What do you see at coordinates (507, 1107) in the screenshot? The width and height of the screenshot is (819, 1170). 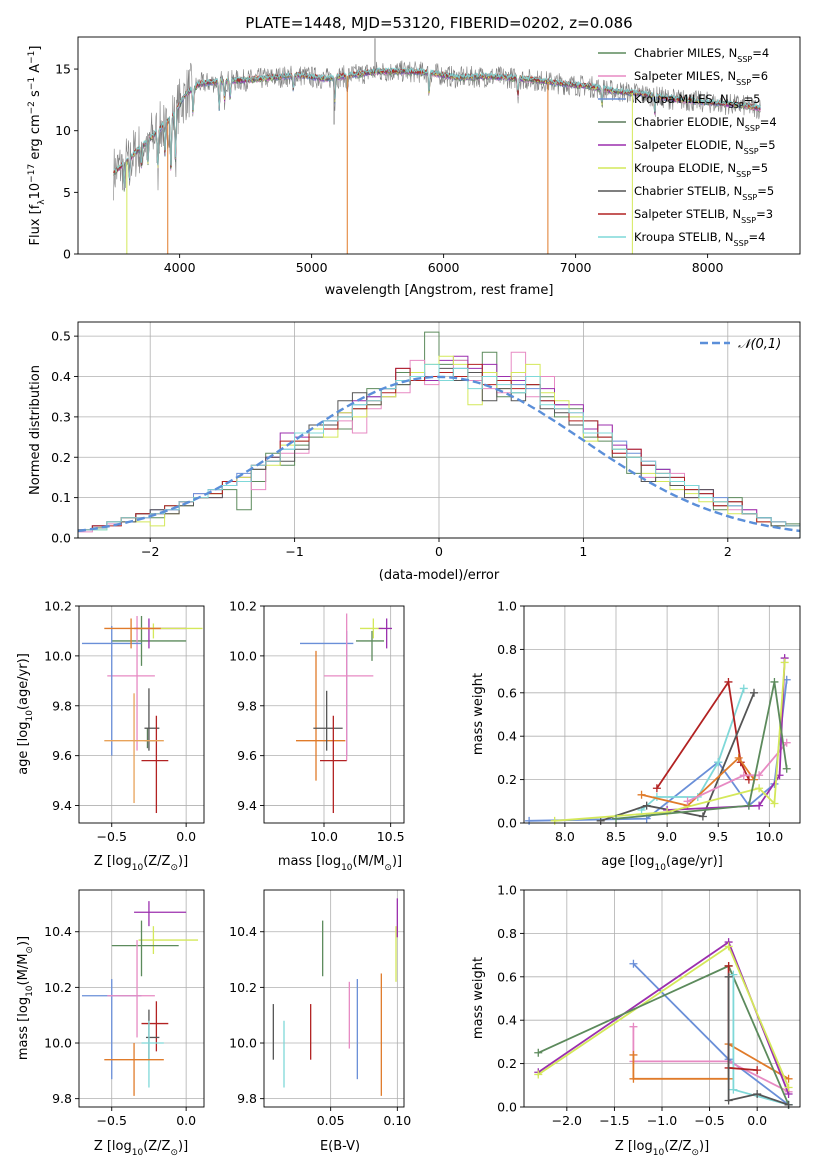 I see `weight-vs-z-ytick-label-0: 0.0` at bounding box center [507, 1107].